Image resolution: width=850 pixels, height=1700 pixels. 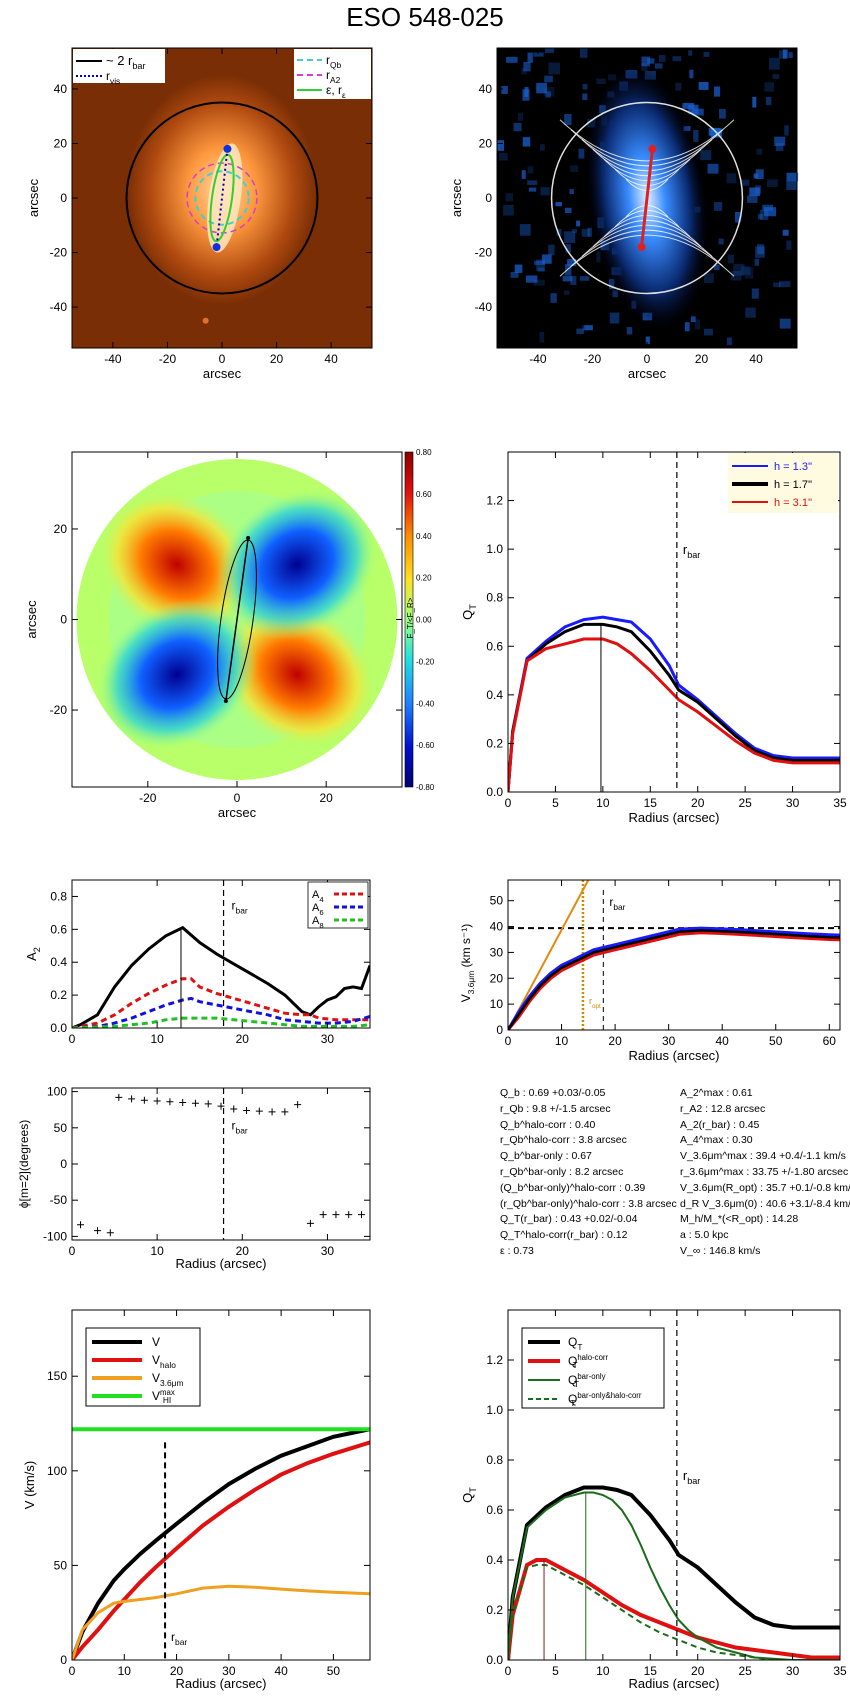 I want to click on colorbar-tick-label: -0.80, so click(x=425, y=787).